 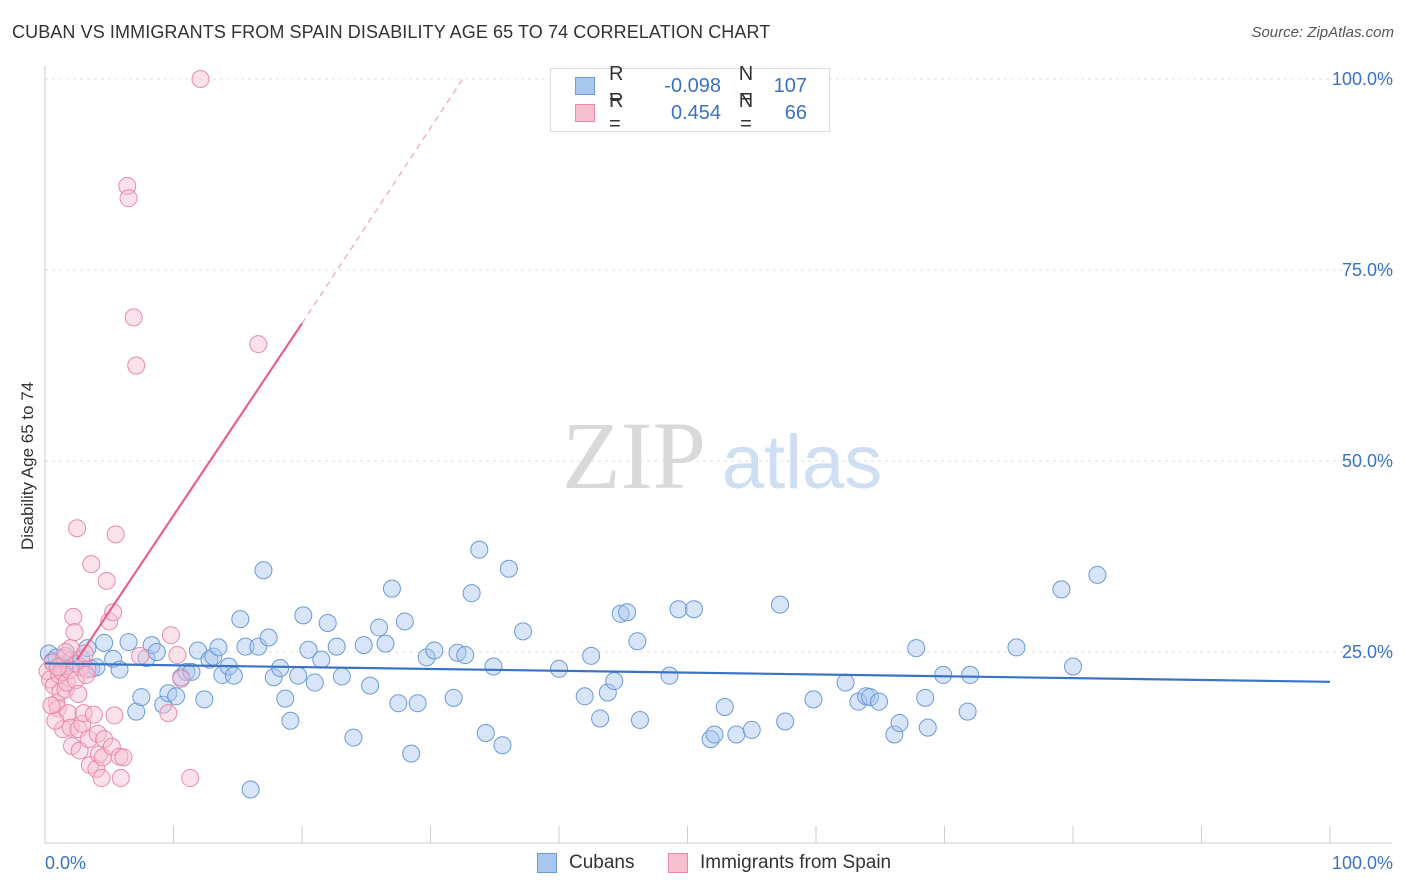 What do you see at coordinates (1367, 270) in the screenshot?
I see `y-tick-label: 75.0%` at bounding box center [1367, 270].